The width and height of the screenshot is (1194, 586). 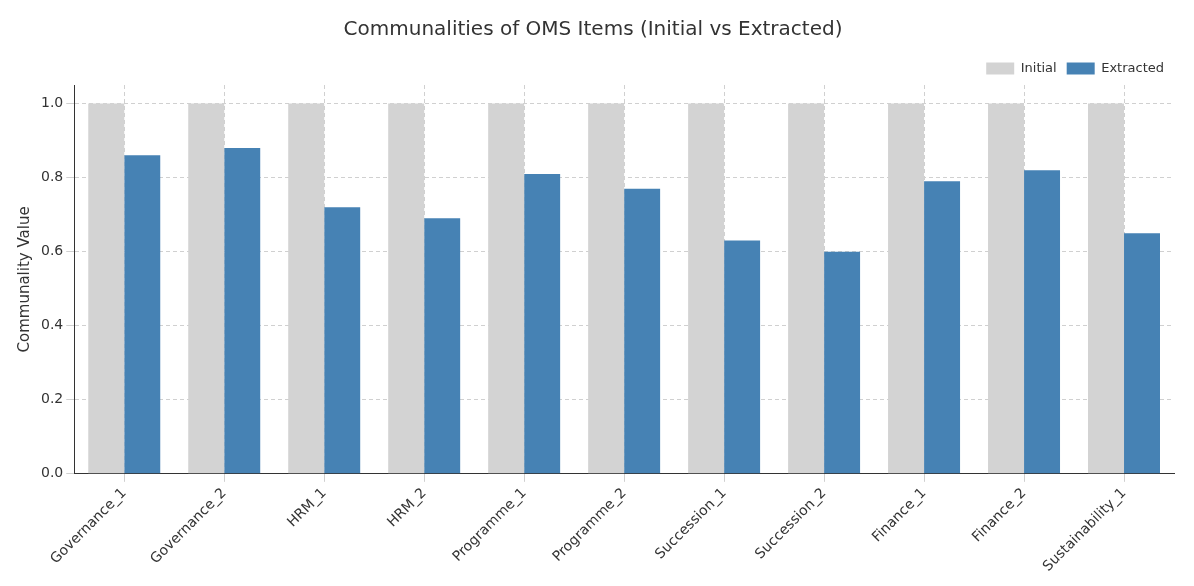 I want to click on y-tick-label: 1.0, so click(x=52, y=102).